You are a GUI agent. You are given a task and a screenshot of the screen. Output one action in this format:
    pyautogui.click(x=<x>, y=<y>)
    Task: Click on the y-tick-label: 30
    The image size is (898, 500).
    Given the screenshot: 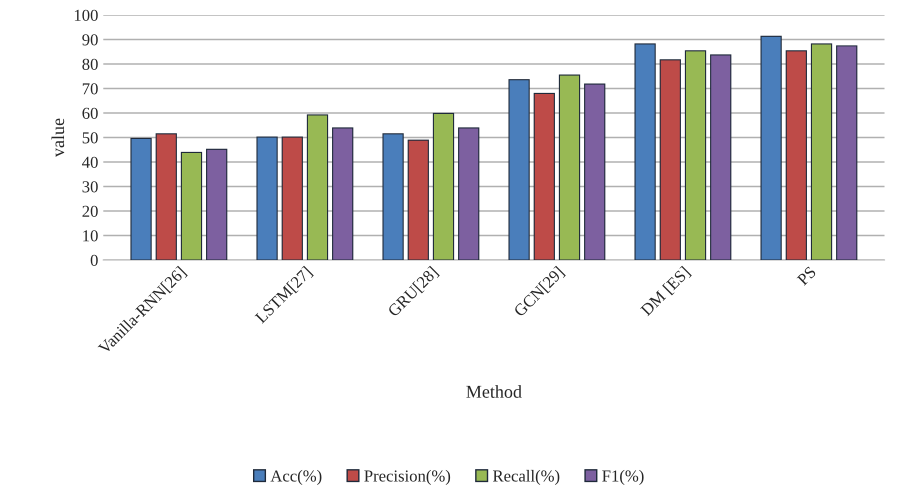 What is the action you would take?
    pyautogui.click(x=90, y=186)
    